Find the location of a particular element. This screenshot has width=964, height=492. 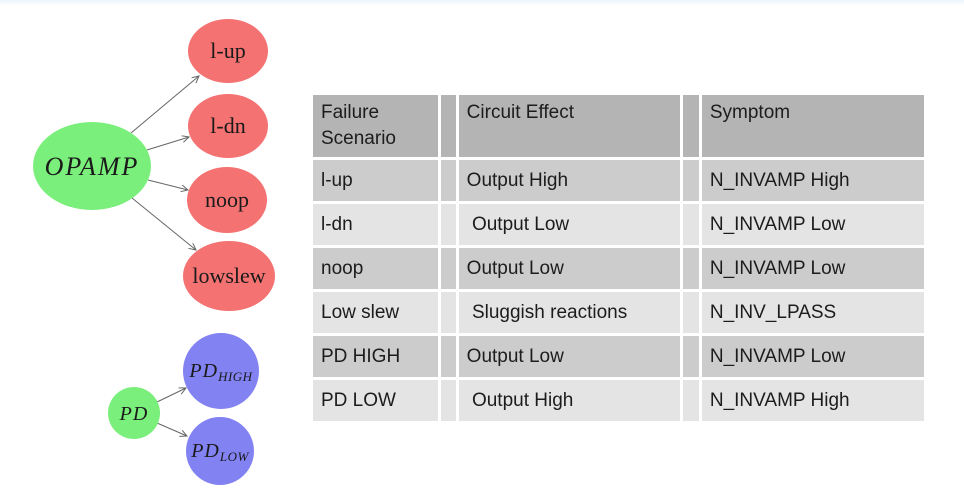

noop-ellipse is located at coordinates (227, 200).